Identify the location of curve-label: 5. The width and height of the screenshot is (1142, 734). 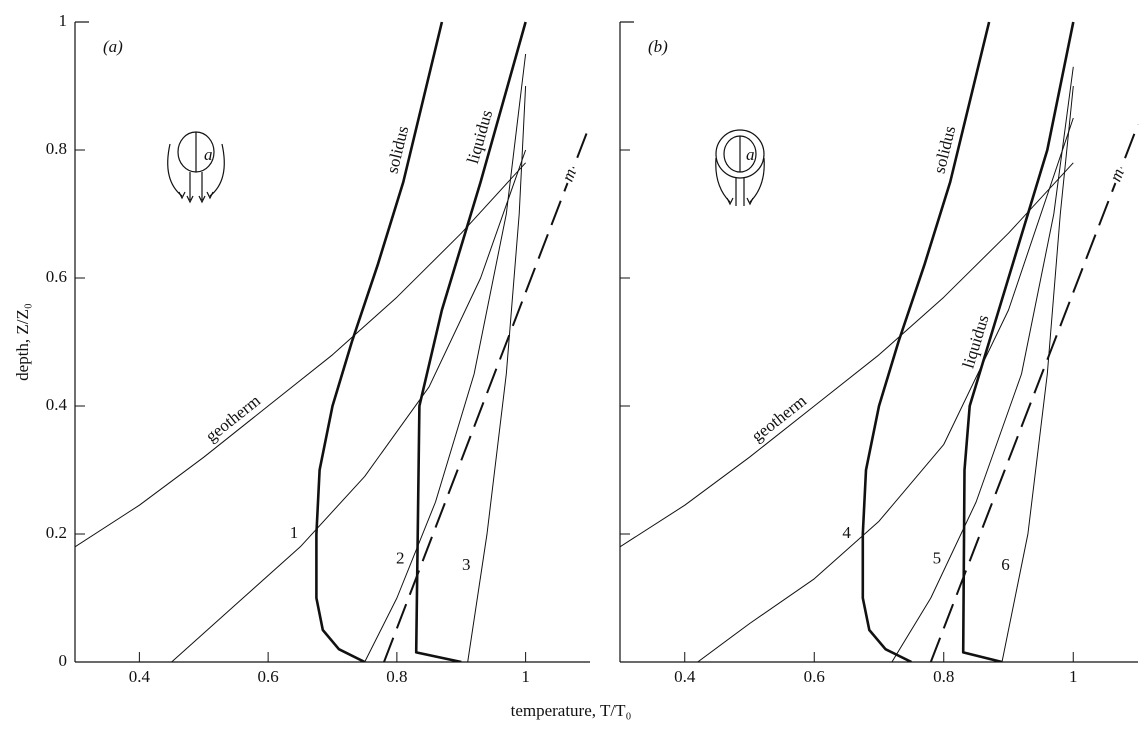
(937, 558).